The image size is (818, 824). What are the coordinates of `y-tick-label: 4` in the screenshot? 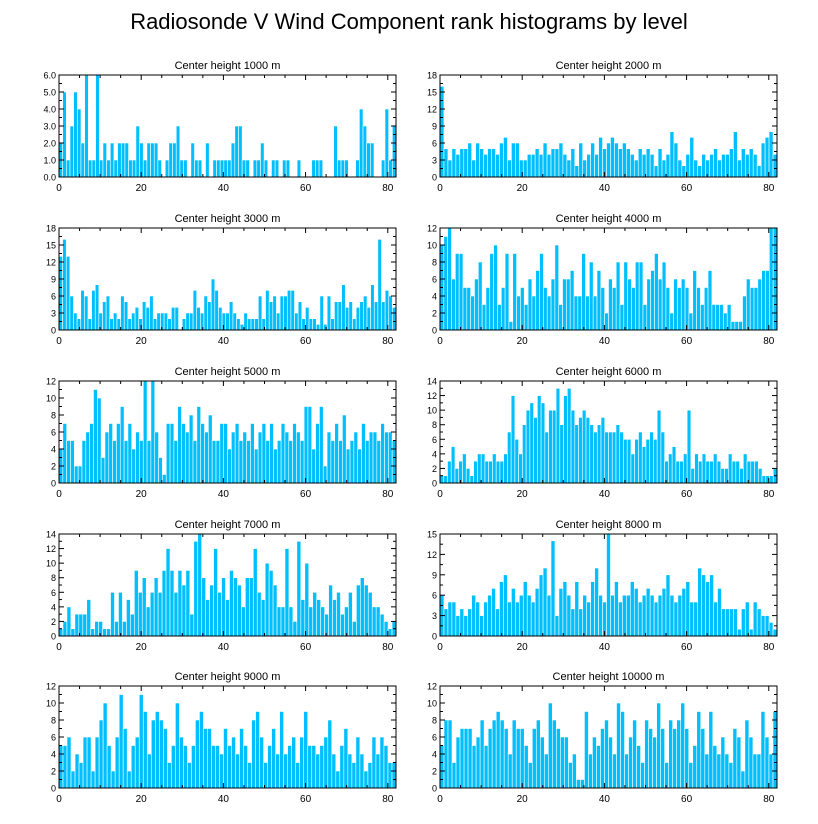 It's located at (53, 607).